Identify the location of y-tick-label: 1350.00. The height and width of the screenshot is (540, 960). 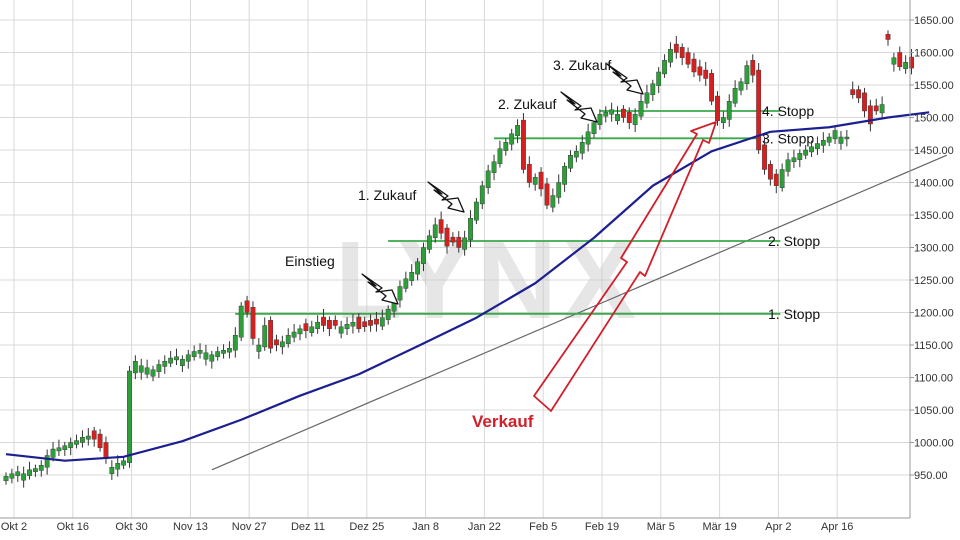
(934, 216).